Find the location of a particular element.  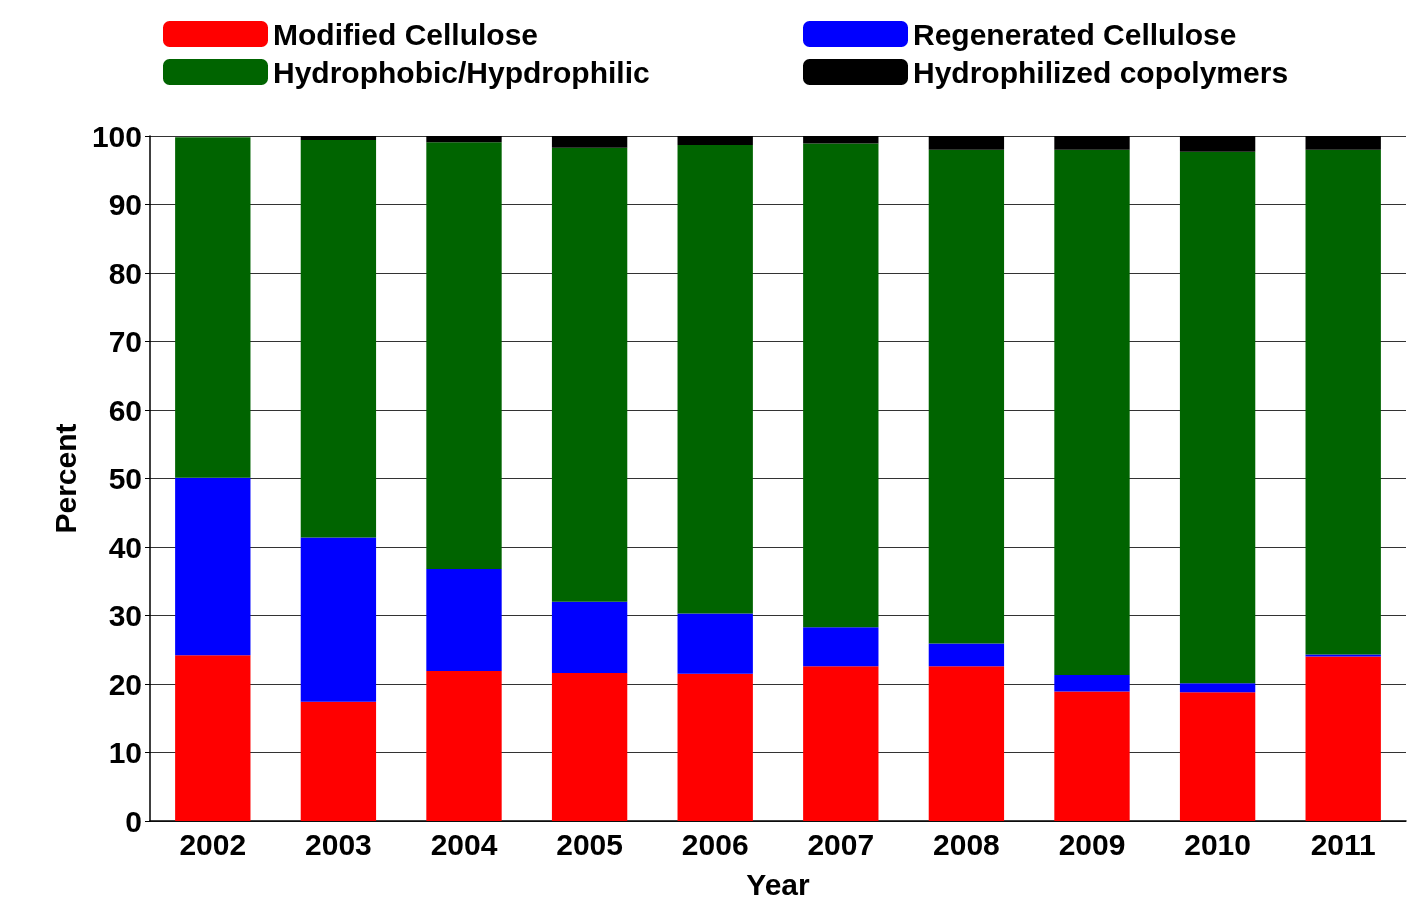

legend-label: Hydrophilized copolymers is located at coordinates (1101, 72).